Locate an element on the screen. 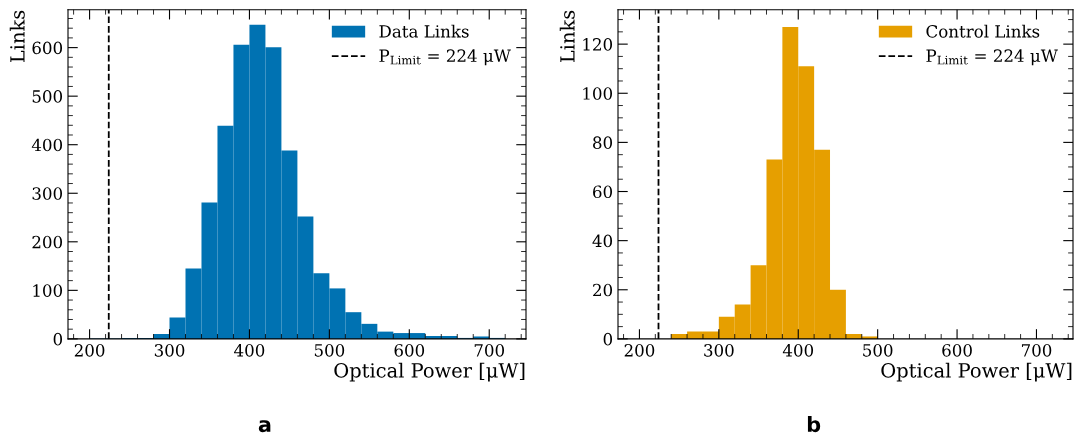 The height and width of the screenshot is (443, 1075). legend-label: Control Links is located at coordinates (983, 31).